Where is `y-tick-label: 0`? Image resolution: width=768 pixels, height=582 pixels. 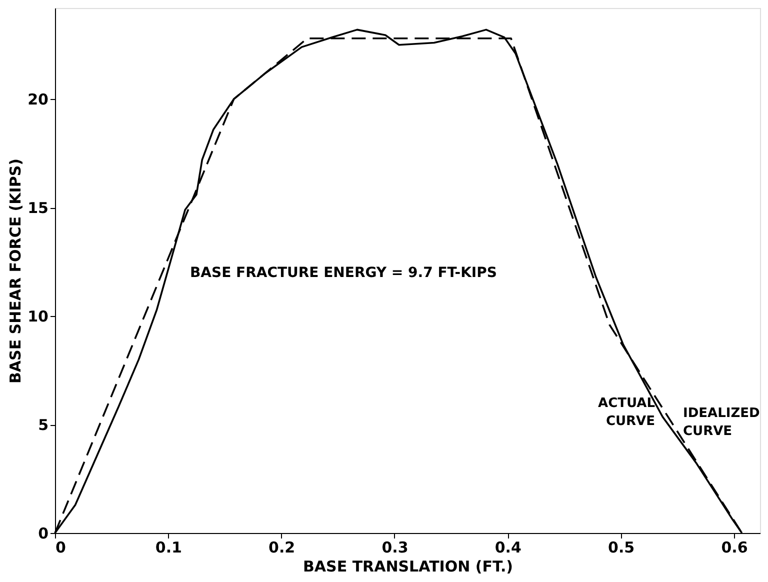 y-tick-label: 0 is located at coordinates (43, 533).